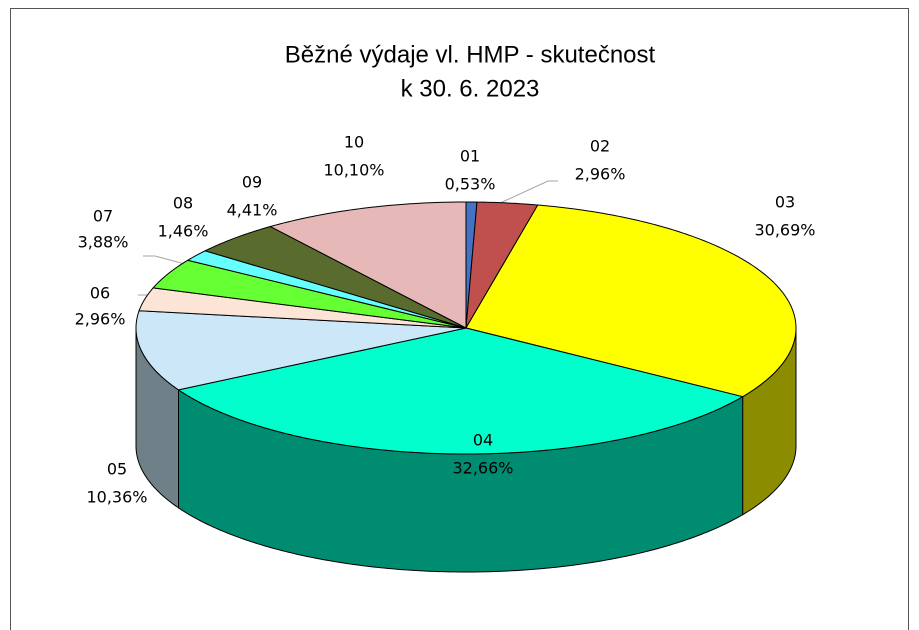 The height and width of the screenshot is (630, 919). What do you see at coordinates (117, 469) in the screenshot?
I see `slice-category-label: 05` at bounding box center [117, 469].